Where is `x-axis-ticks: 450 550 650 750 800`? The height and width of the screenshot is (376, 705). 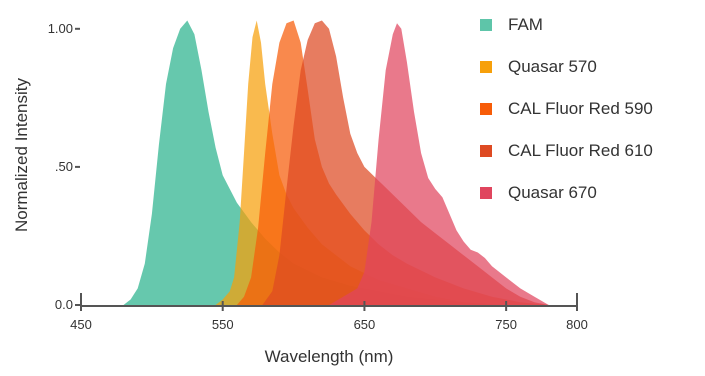
x-axis-ticks: 450 550 650 750 800 is located at coordinates (329, 312).